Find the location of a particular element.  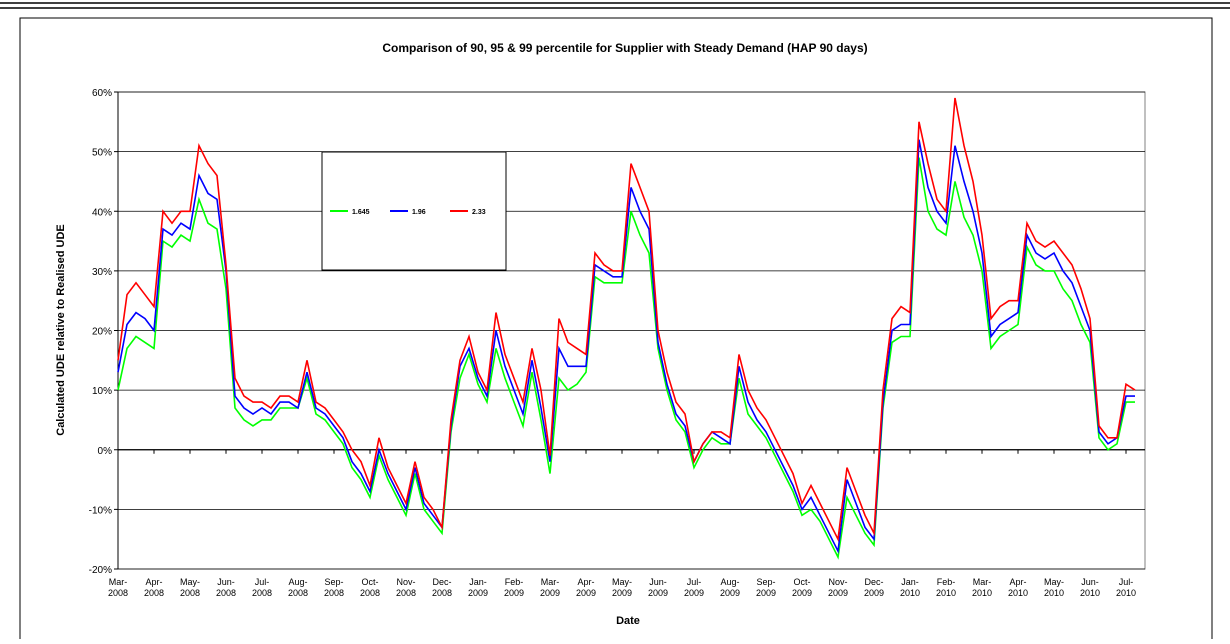

x-tick-label: Sep-2009 is located at coordinates (766, 587).